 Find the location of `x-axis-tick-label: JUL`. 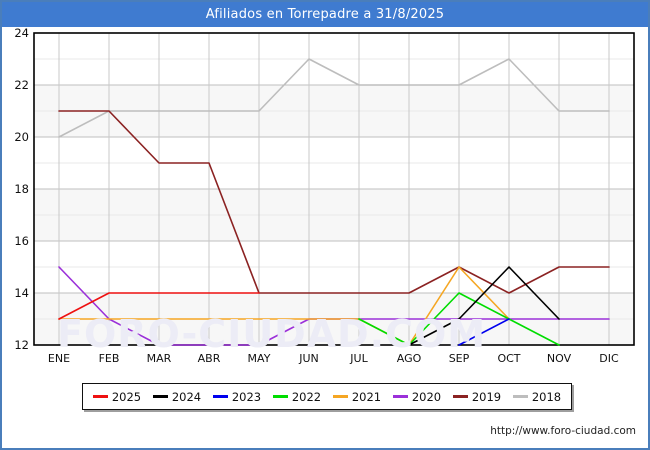

x-axis-tick-label: JUL is located at coordinates (358, 358).